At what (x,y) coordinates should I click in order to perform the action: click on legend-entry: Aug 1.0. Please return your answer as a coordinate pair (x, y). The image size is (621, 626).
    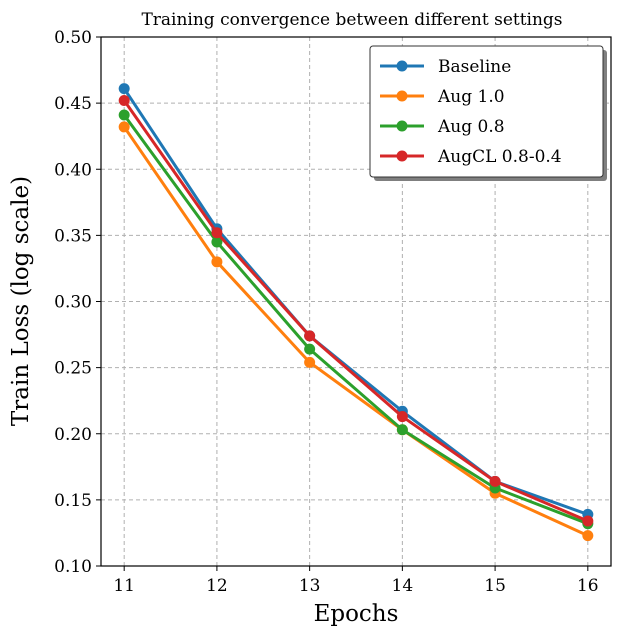
    Looking at the image, I should click on (442, 97).